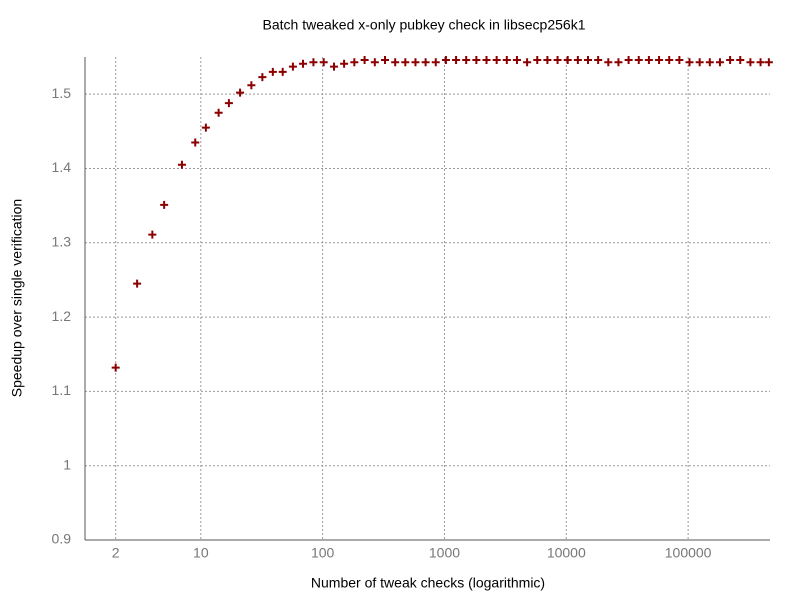  I want to click on x-tick-label: 100000, so click(688, 553).